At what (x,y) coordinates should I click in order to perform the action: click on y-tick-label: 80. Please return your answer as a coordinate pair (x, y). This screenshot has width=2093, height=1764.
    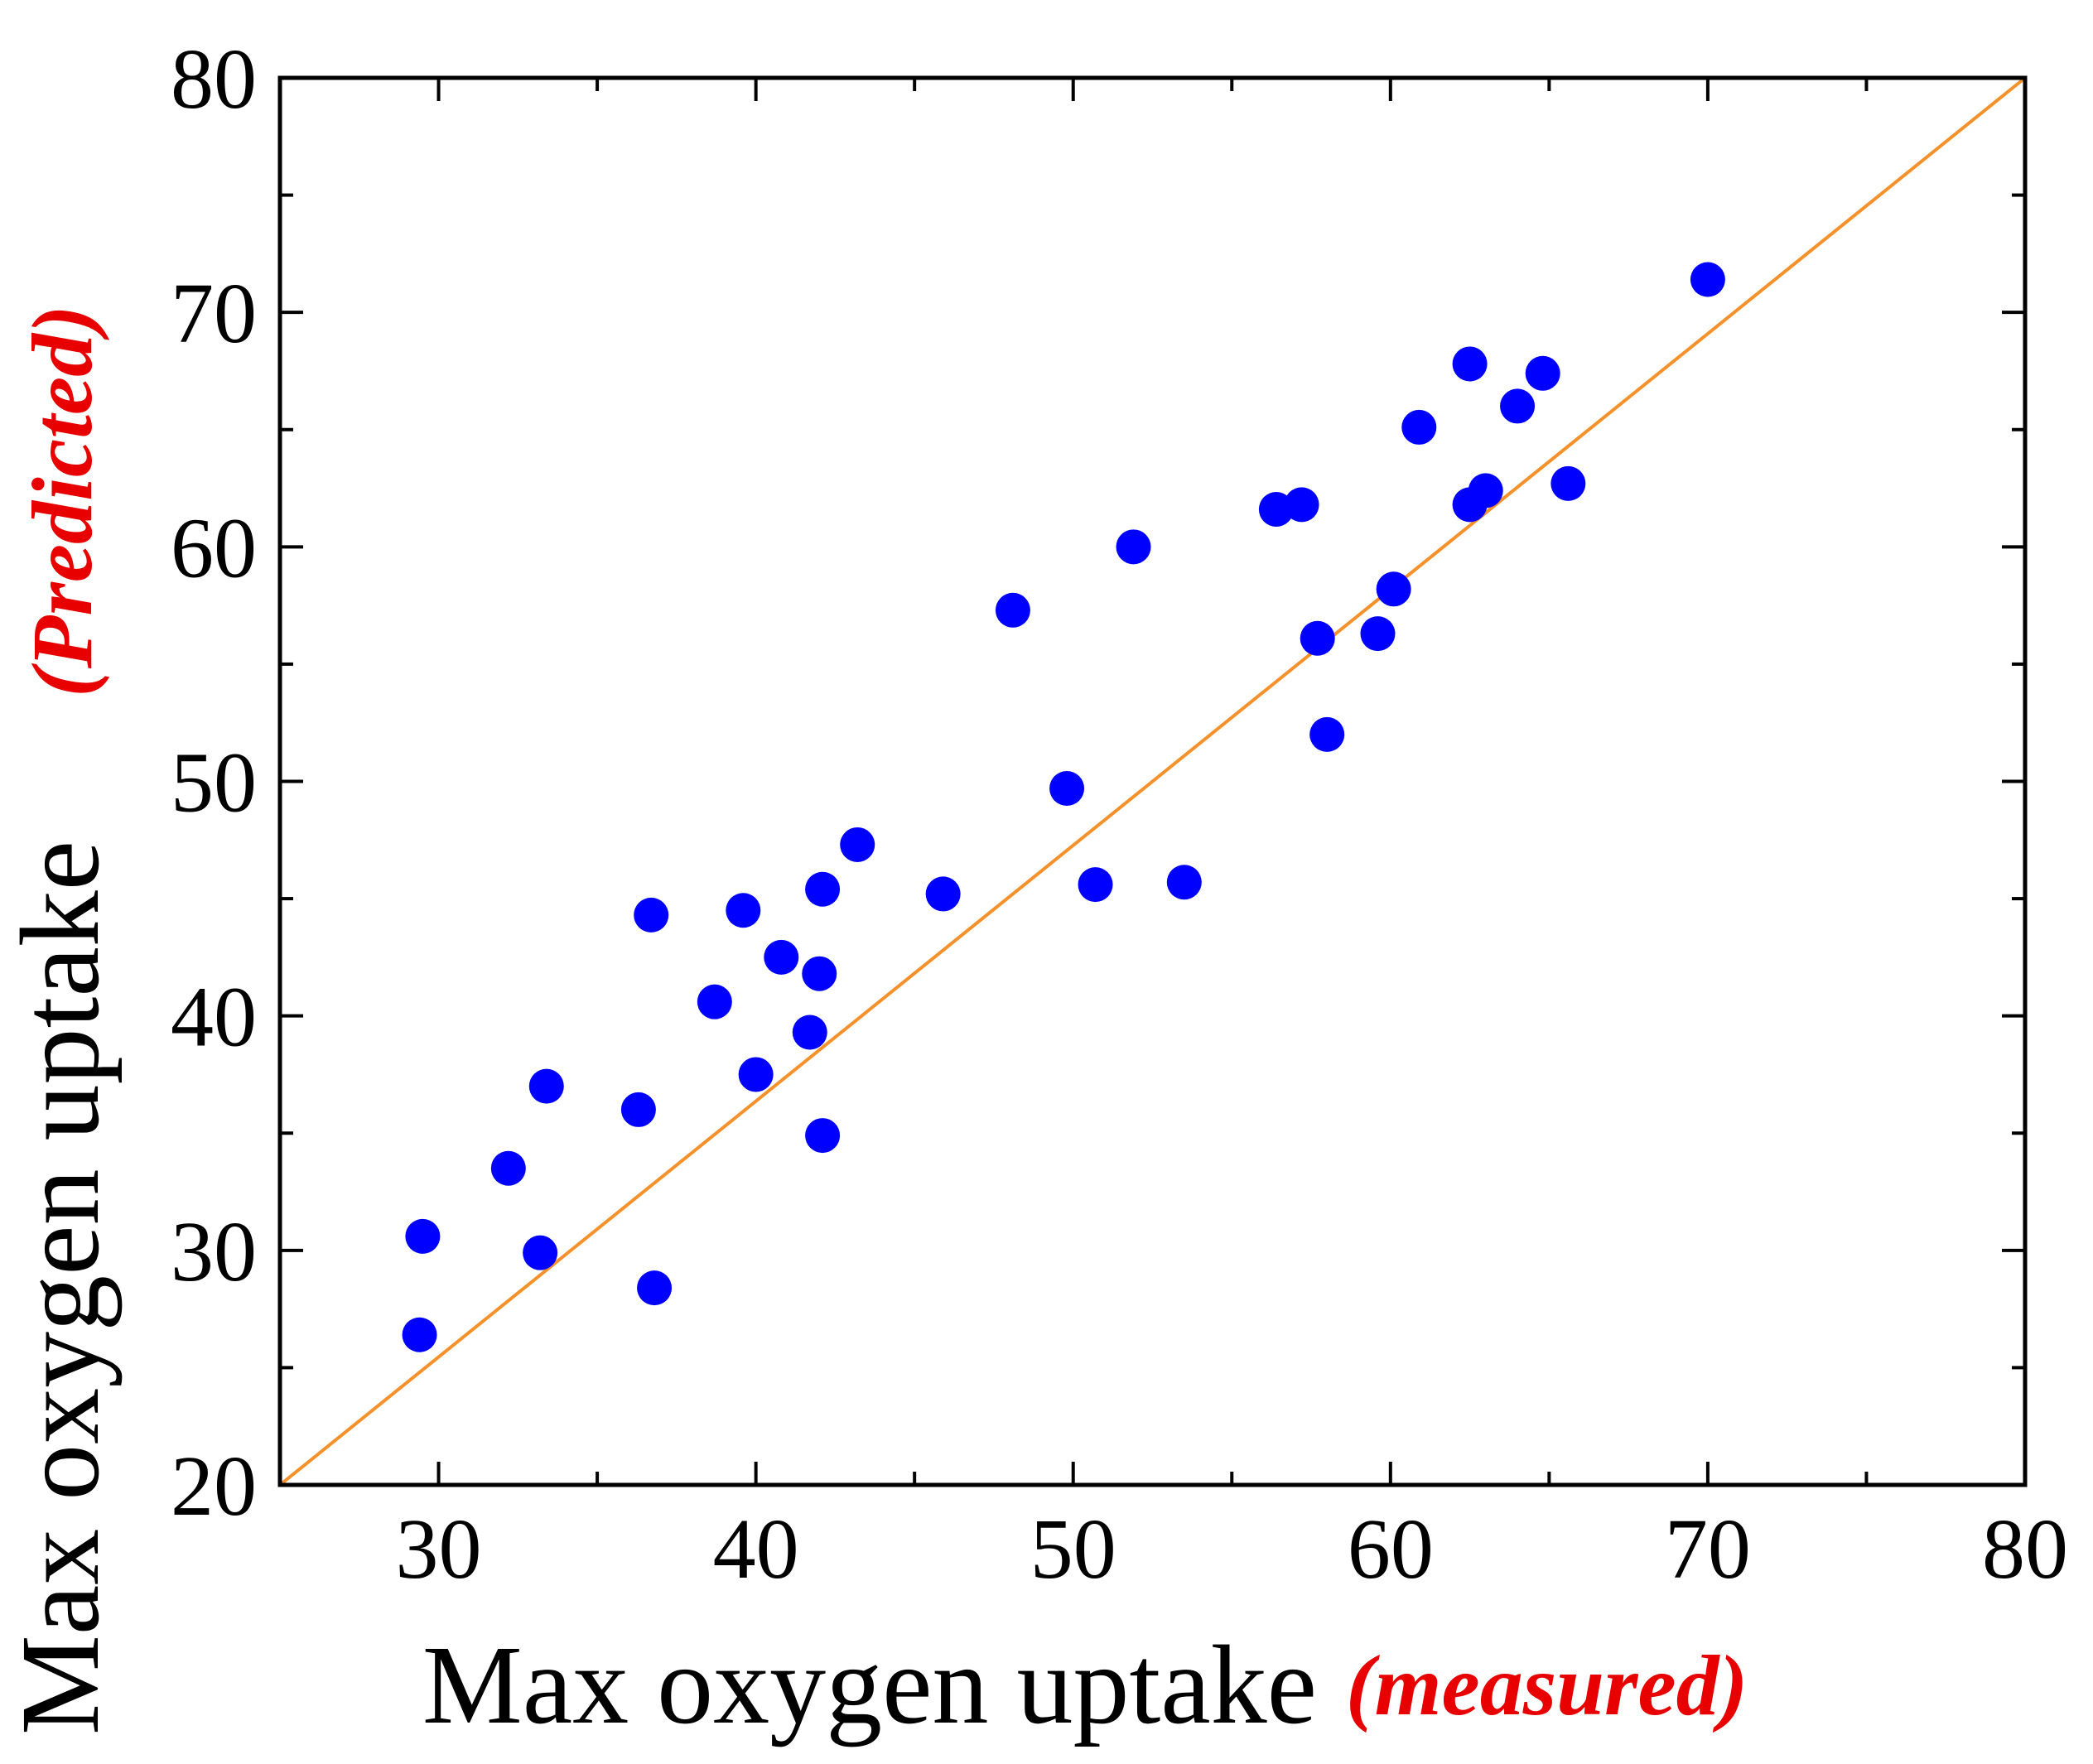
    Looking at the image, I should click on (214, 79).